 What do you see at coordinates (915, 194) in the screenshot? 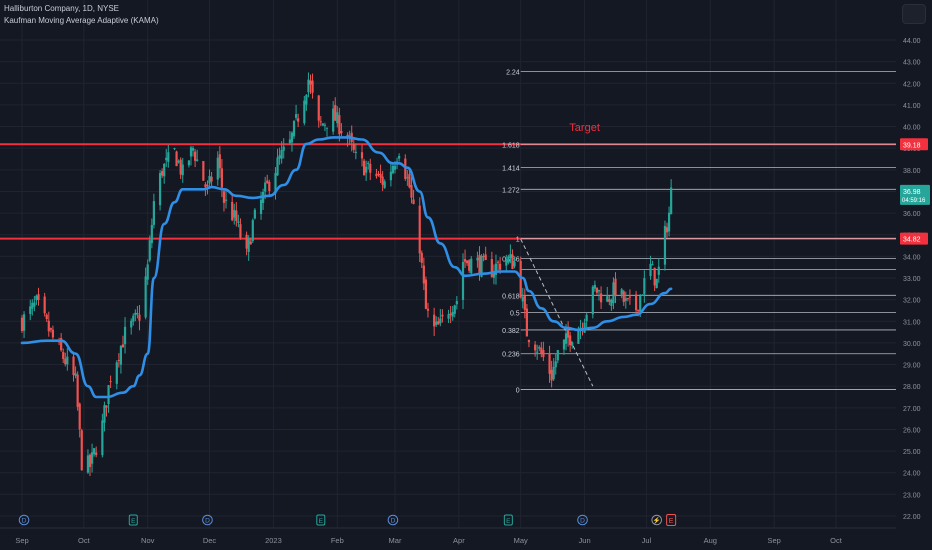
I see `last-price-tag` at bounding box center [915, 194].